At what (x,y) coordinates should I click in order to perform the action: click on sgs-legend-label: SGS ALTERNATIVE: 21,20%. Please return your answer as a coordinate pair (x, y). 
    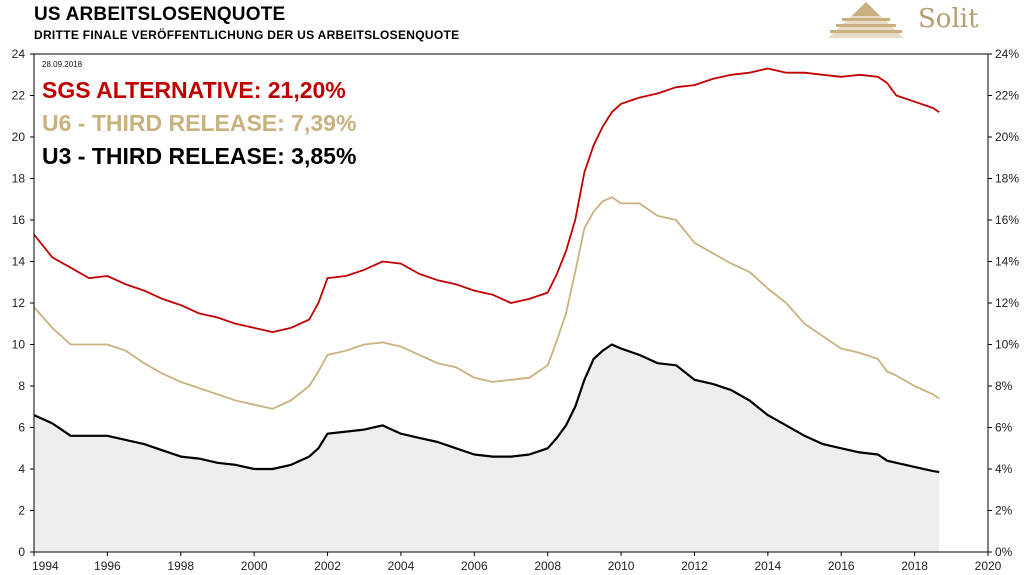
    Looking at the image, I should click on (194, 90).